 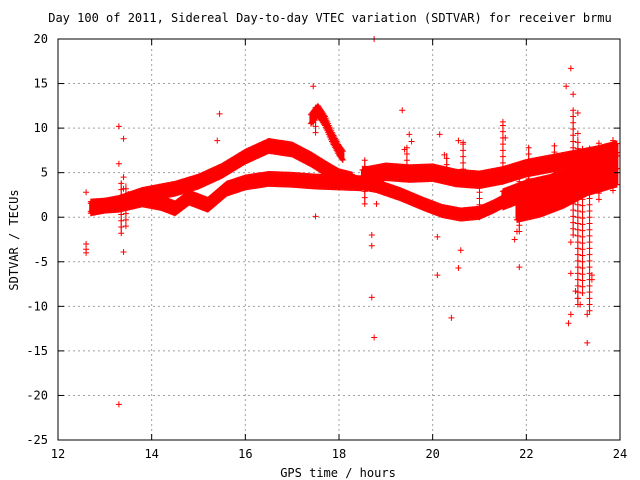 What do you see at coordinates (44, 173) in the screenshot?
I see `y-tick-label: 5` at bounding box center [44, 173].